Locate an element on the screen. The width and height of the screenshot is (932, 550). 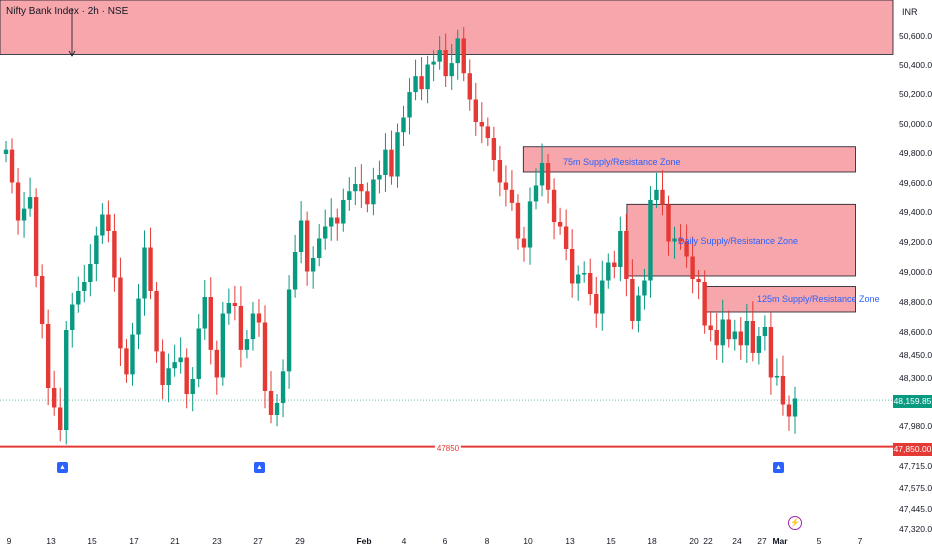
x-tick-label: 15 is located at coordinates (611, 541).